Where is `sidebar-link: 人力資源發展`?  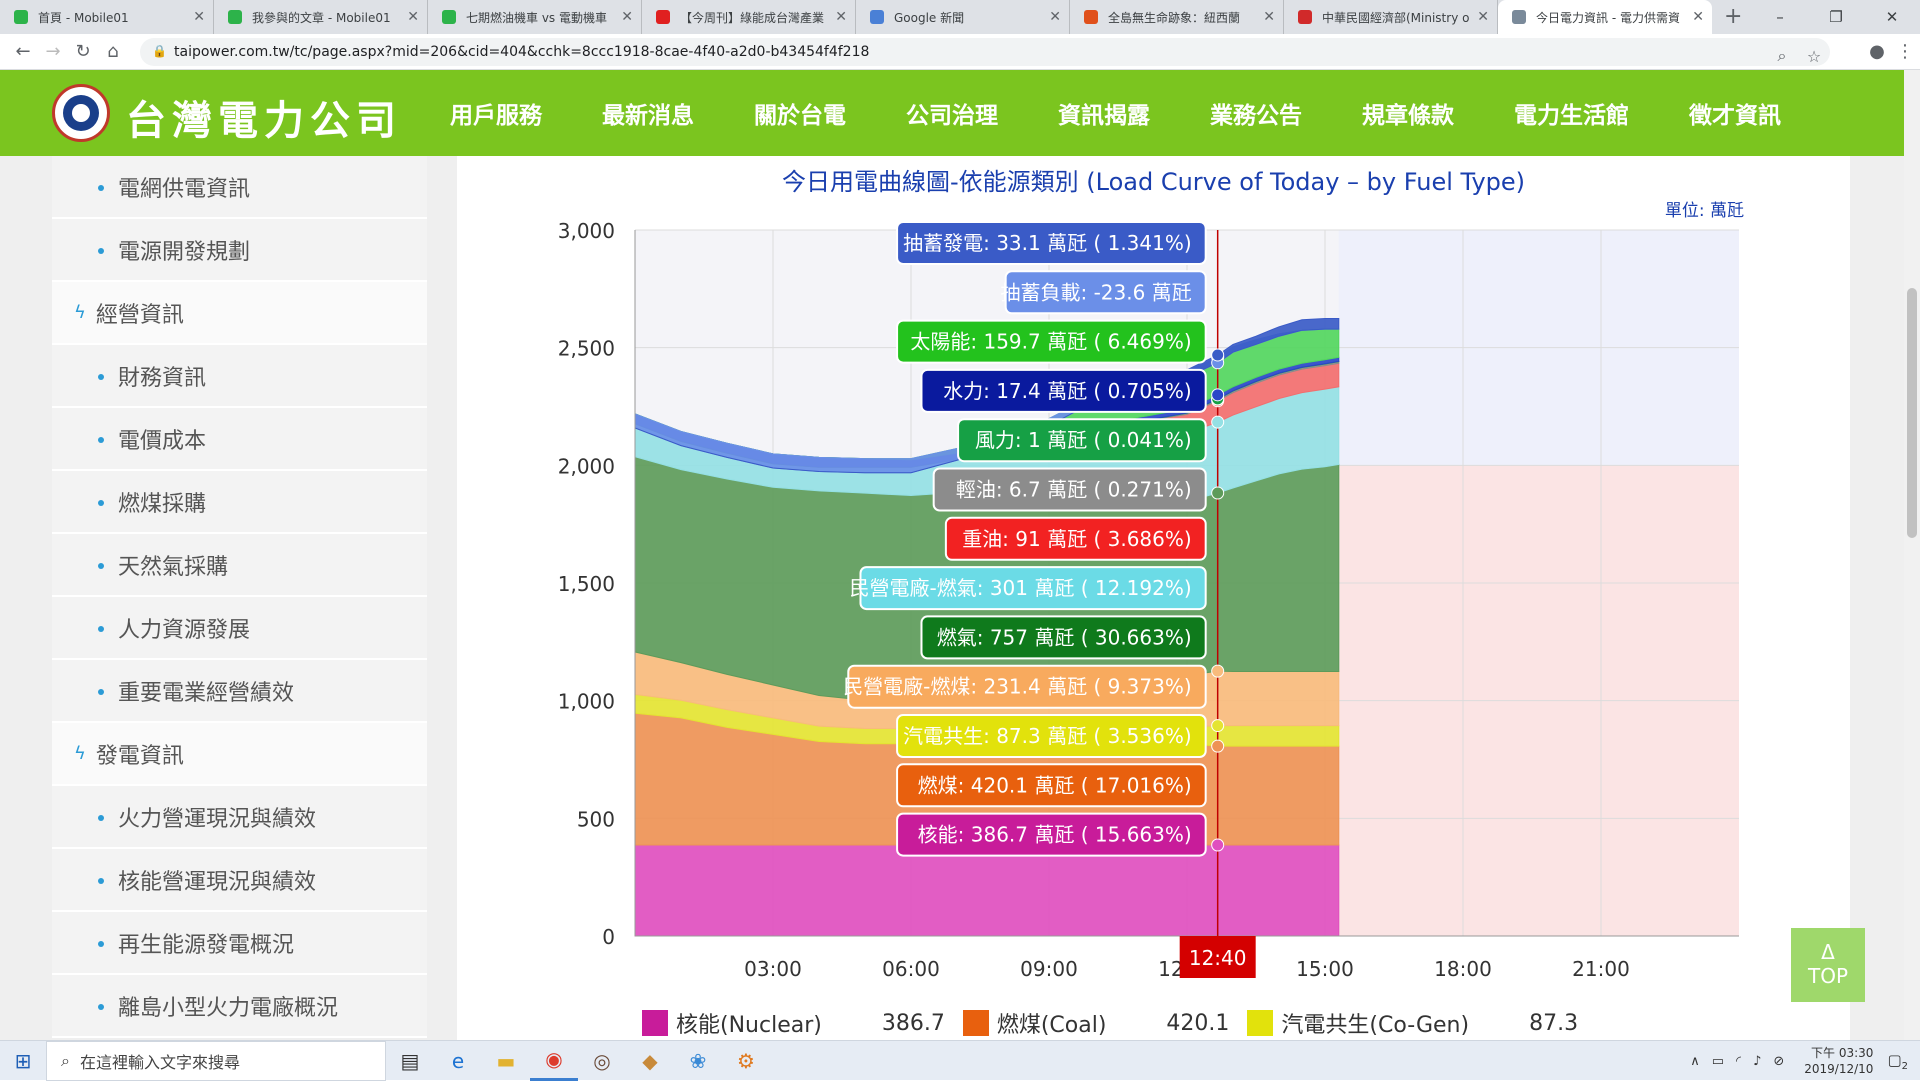 sidebar-link: 人力資源發展 is located at coordinates (239, 628).